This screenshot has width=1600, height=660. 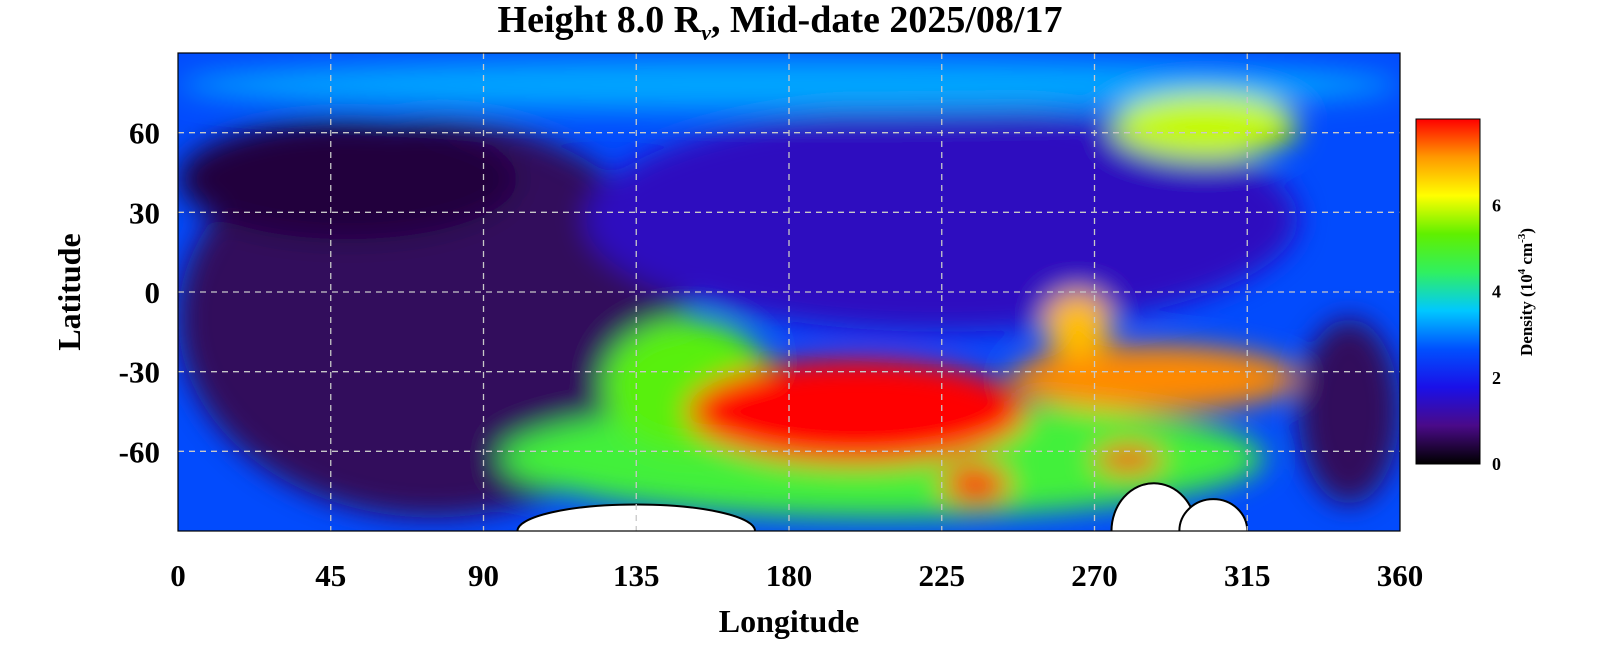 What do you see at coordinates (1247, 575) in the screenshot?
I see `x-tick-label: 315` at bounding box center [1247, 575].